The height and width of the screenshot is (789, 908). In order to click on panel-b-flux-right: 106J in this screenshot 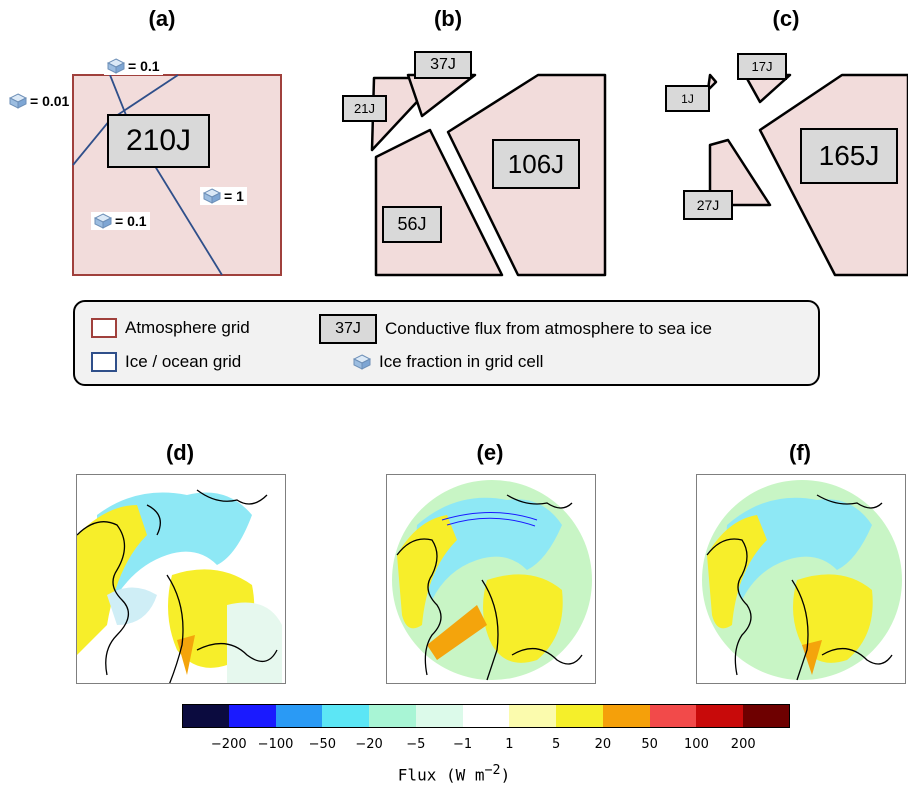, I will do `click(536, 164)`.